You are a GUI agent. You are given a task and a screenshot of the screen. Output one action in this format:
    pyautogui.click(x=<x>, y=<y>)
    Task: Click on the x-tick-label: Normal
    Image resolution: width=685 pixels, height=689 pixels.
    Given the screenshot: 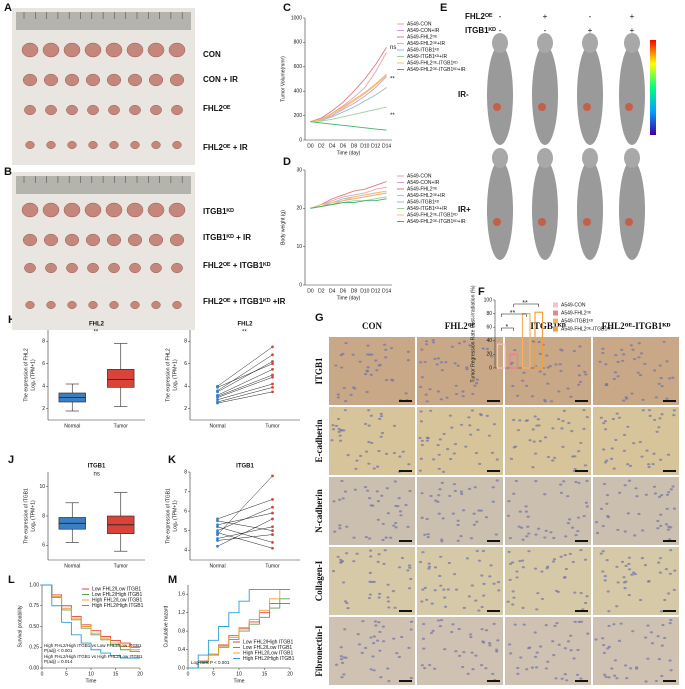 What is the action you would take?
    pyautogui.click(x=72, y=566)
    